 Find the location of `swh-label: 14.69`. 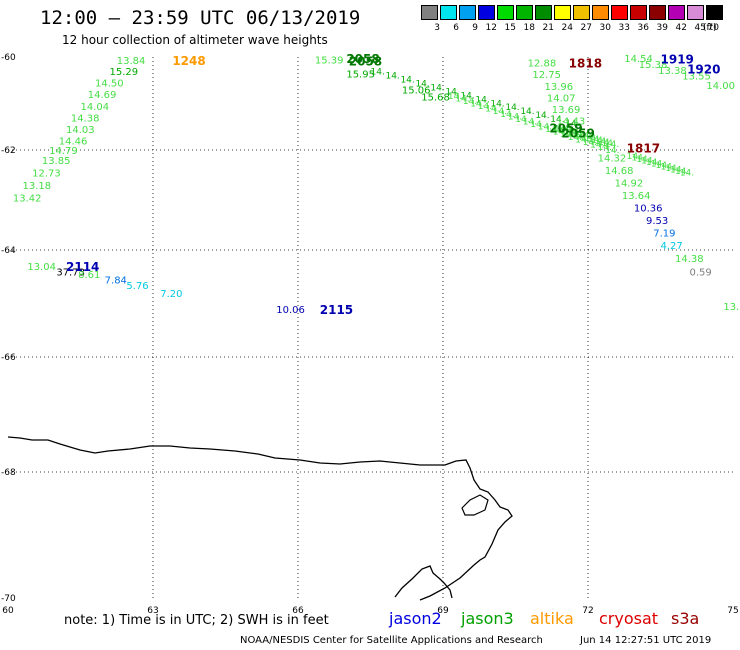

swh-label: 14.69 is located at coordinates (102, 95).